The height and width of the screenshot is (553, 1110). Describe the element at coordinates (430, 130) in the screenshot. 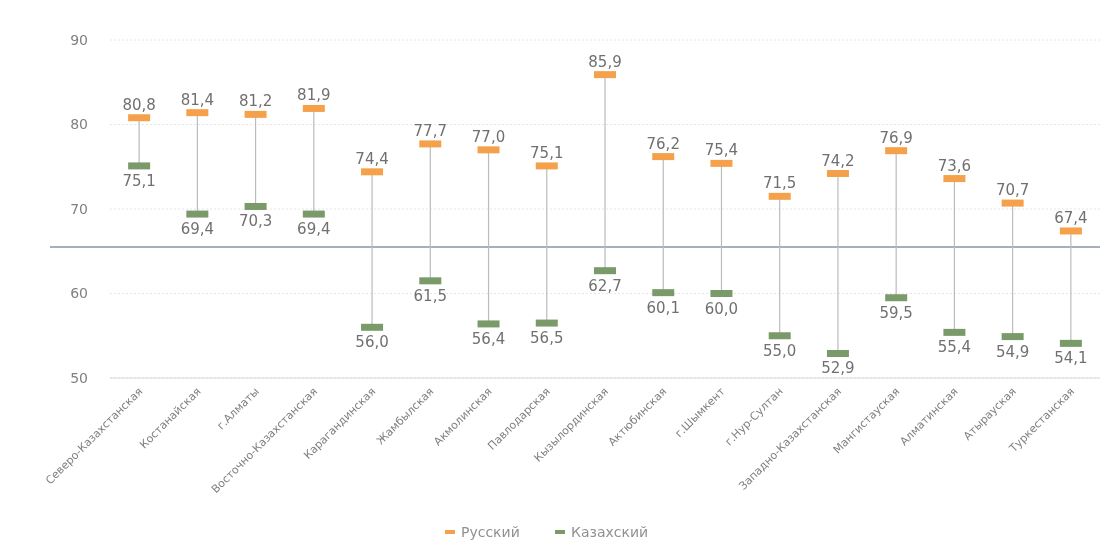

I see `data-label: 77,7` at that location.